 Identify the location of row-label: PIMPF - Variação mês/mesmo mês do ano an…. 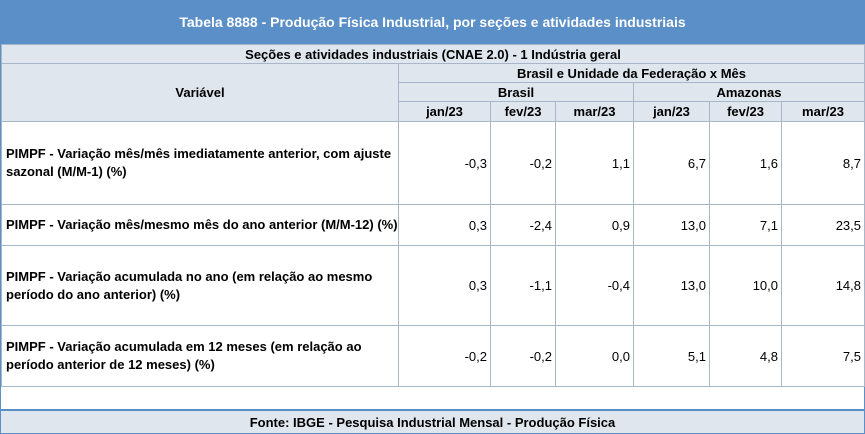
(200, 225).